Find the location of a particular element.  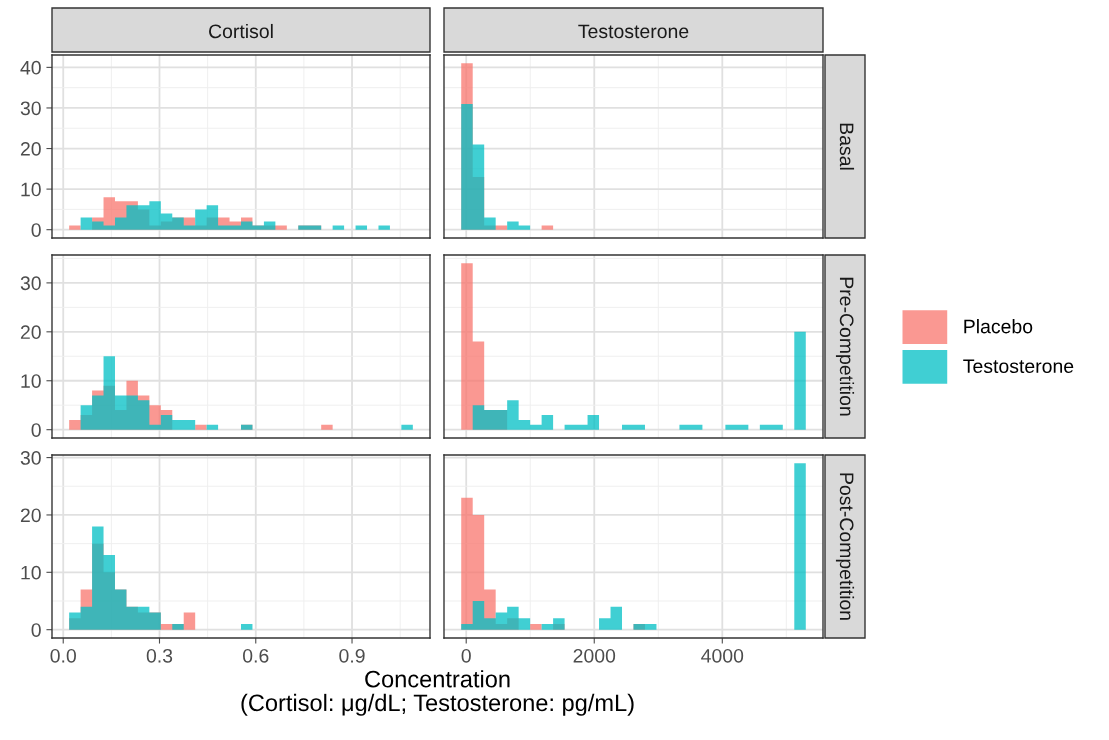

x-tick-label: 0.3 is located at coordinates (159, 655).